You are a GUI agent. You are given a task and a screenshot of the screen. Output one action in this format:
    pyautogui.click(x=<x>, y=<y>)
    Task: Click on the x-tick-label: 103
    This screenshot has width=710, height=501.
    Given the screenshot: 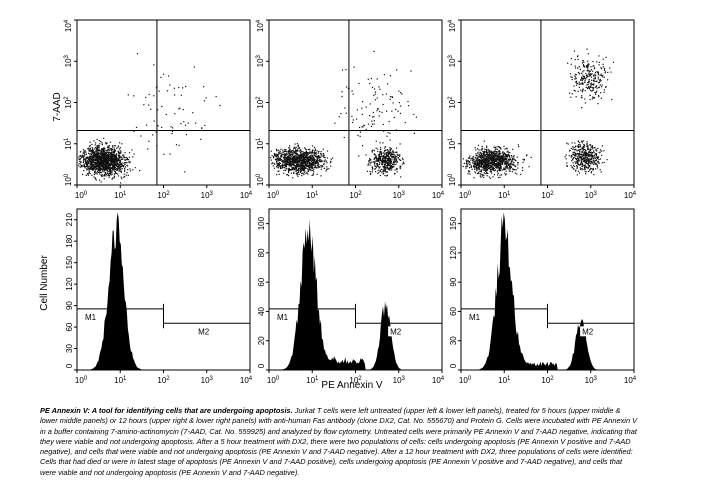 What is the action you would take?
    pyautogui.click(x=207, y=380)
    